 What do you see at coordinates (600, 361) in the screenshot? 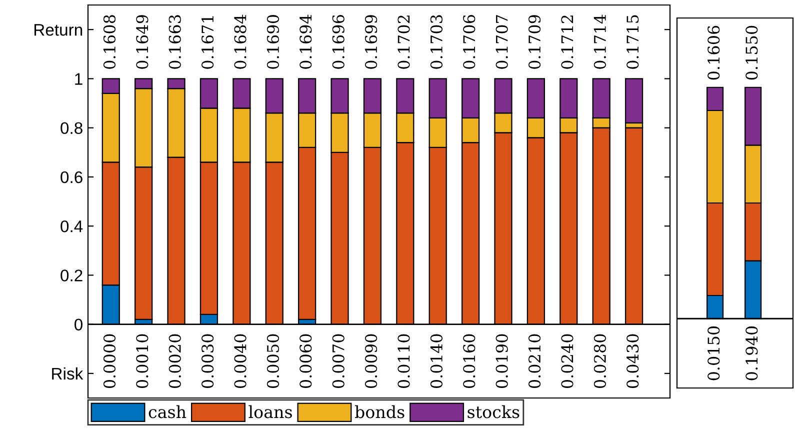
I see `x-tick-label: 0.0280` at bounding box center [600, 361].